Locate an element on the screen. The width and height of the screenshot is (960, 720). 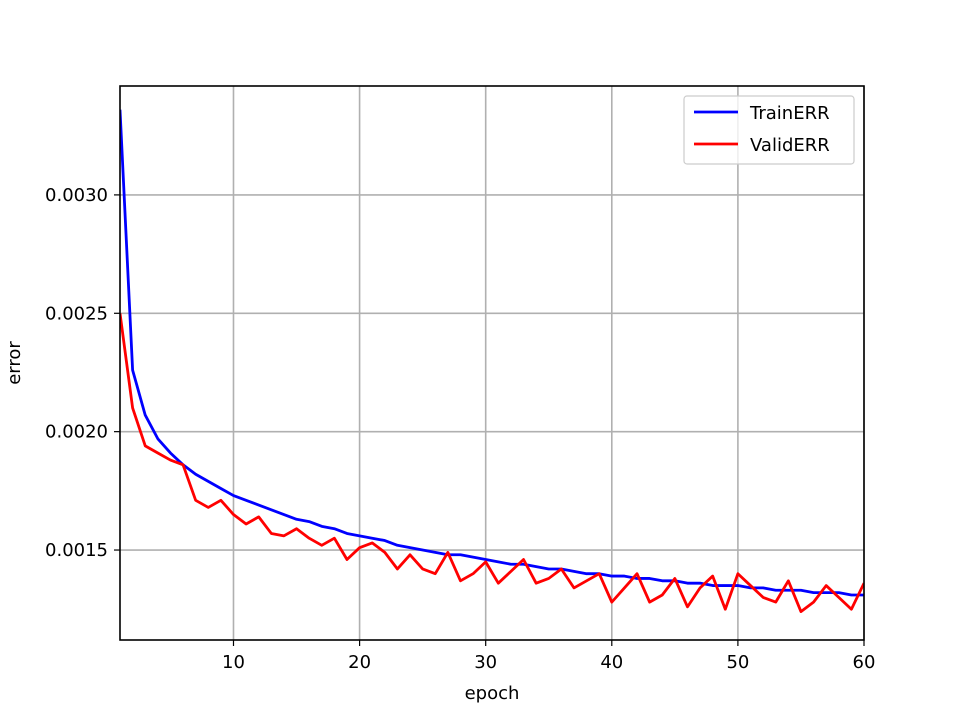
legend-label-trainerr: TrainERR is located at coordinates (789, 113).